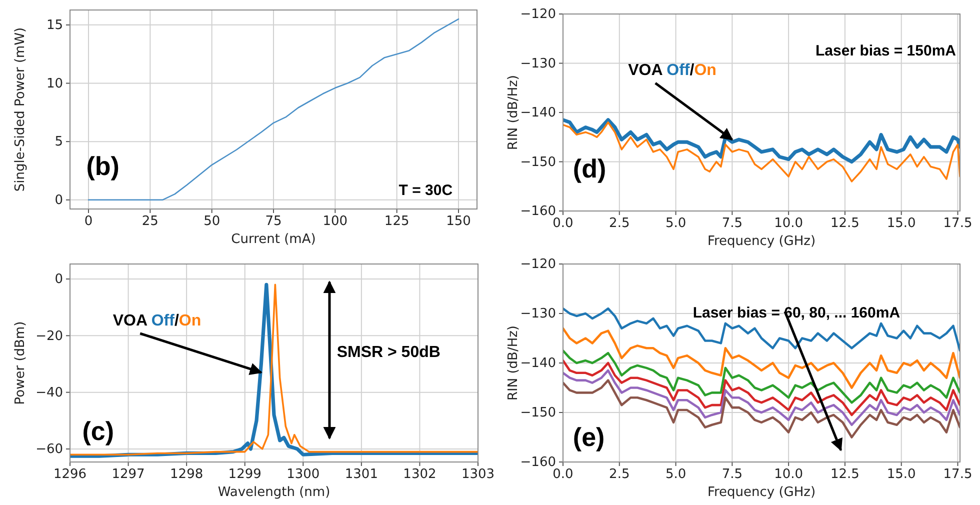 The height and width of the screenshot is (505, 980). What do you see at coordinates (419, 474) in the screenshot?
I see `x-tick-label: 1302` at bounding box center [419, 474].